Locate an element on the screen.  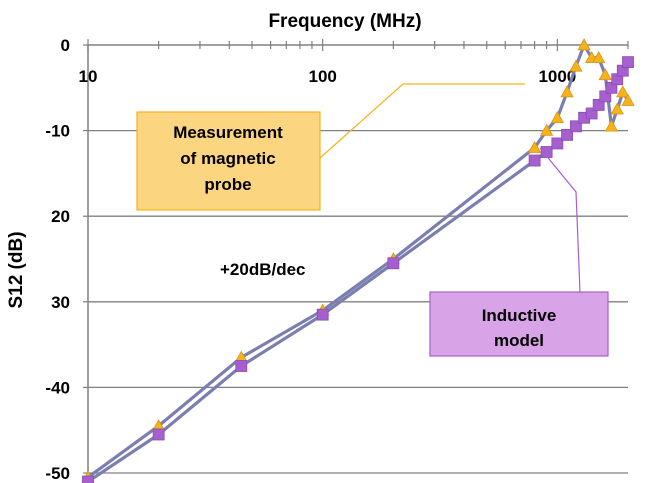
slope-label-backdrop is located at coordinates (282, 269).